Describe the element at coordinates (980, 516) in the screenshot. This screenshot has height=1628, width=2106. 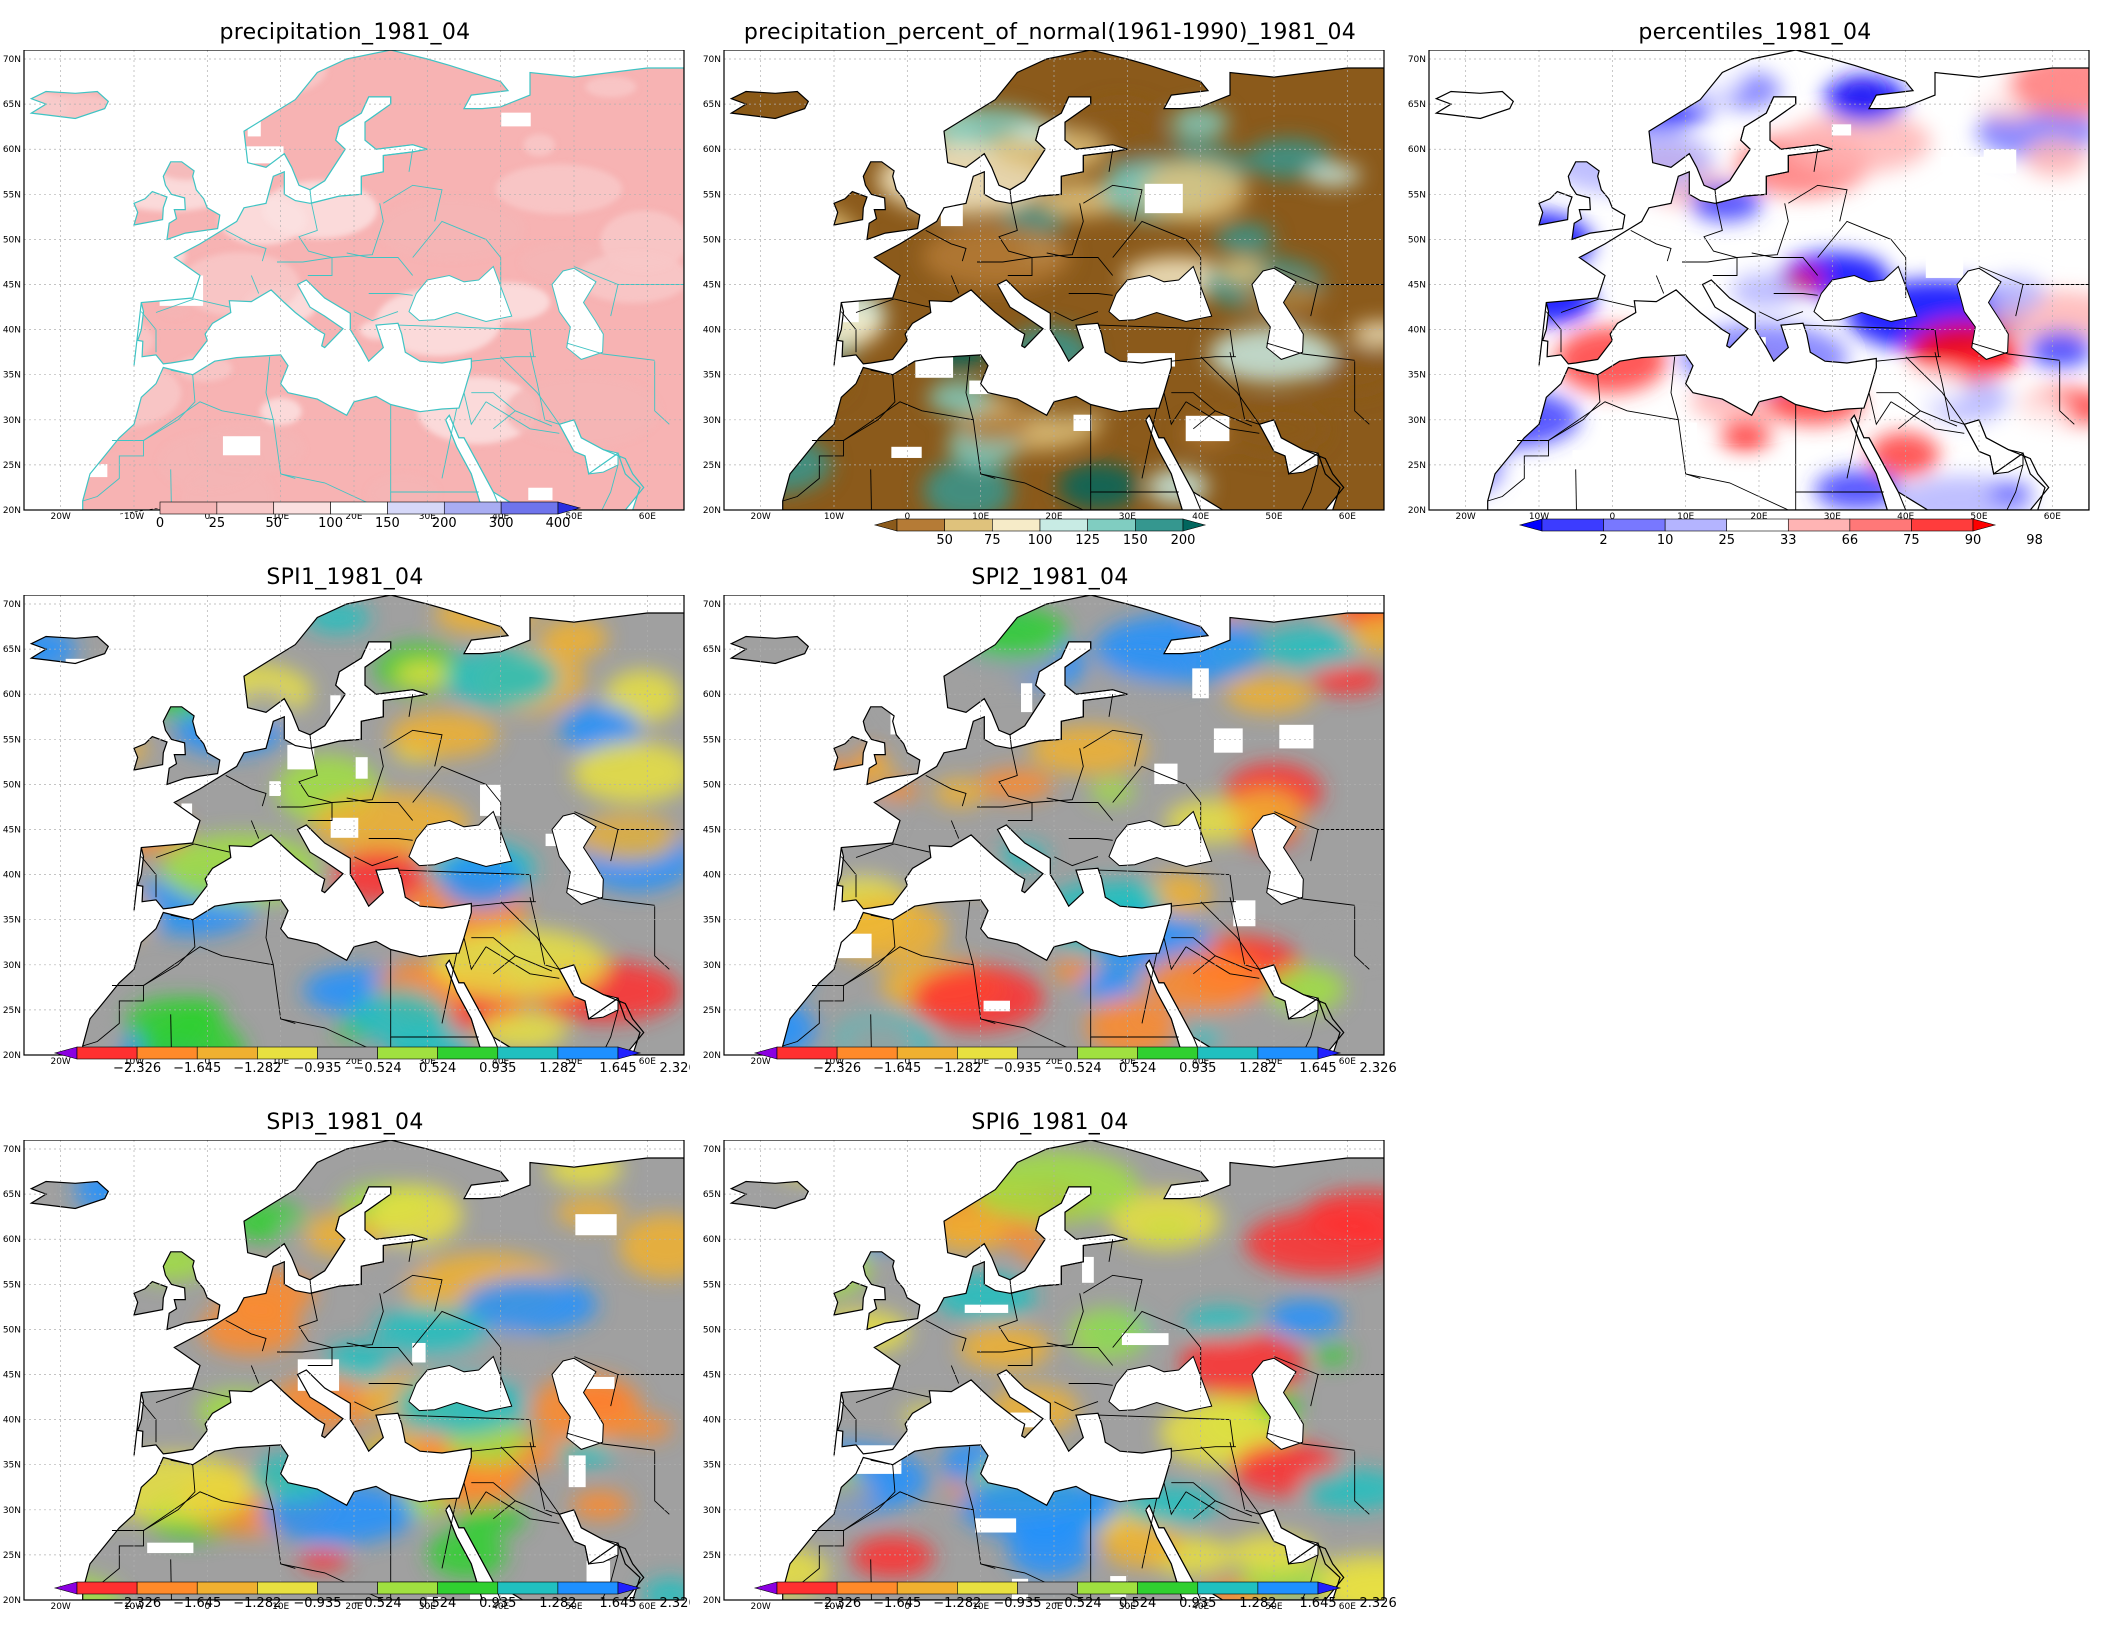
I see `lon-tick-label: 10E` at that location.